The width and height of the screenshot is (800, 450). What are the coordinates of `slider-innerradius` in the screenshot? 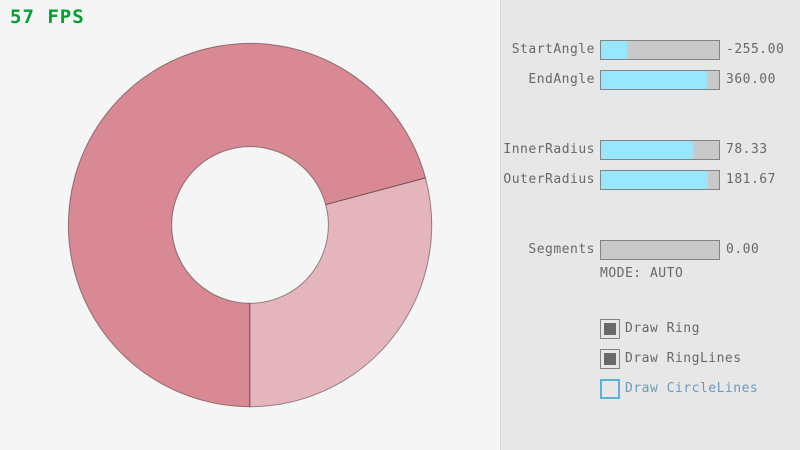 It's located at (660, 150).